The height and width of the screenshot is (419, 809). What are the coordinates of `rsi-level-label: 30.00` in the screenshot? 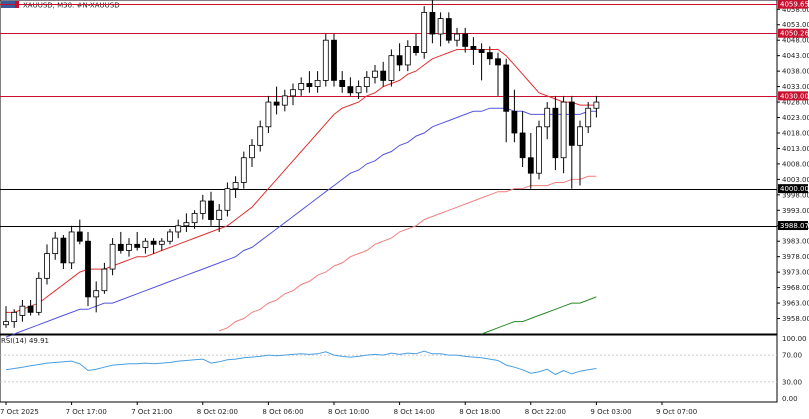 It's located at (792, 382).